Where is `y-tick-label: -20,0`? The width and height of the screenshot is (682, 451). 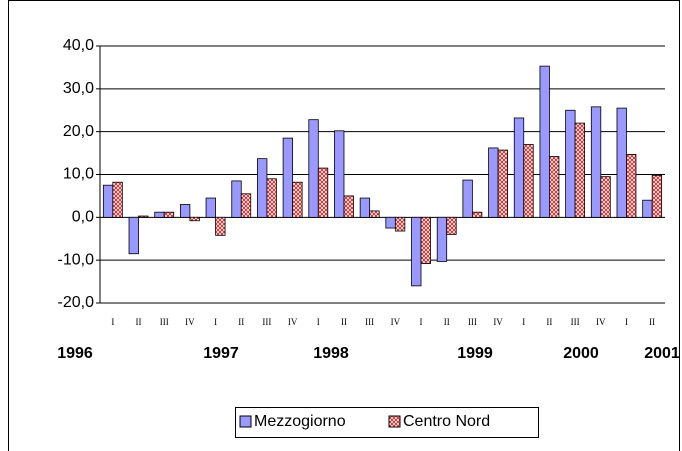 y-tick-label: -20,0 is located at coordinates (76, 302).